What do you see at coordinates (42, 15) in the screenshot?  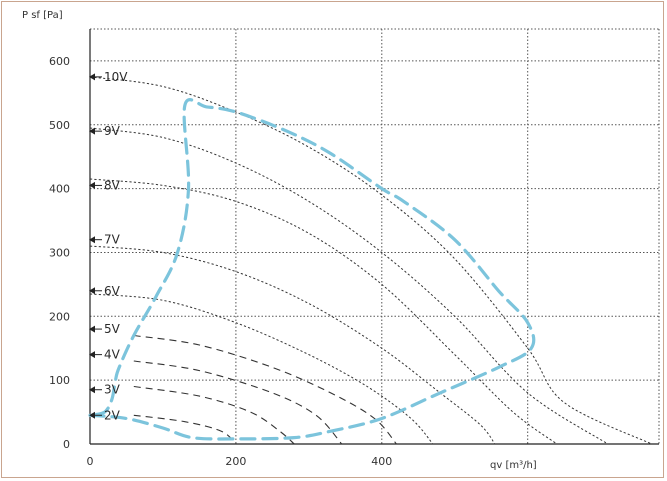 I see `y-axis-label: P sf [Pa]` at bounding box center [42, 15].